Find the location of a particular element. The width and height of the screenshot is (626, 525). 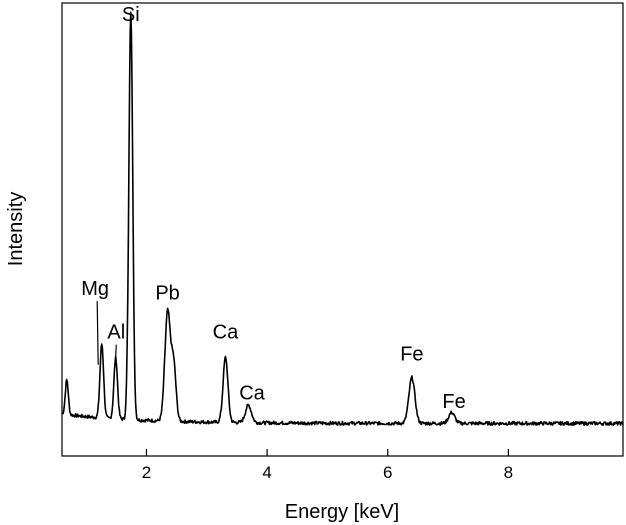

peak-label-si: Si is located at coordinates (131, 15).